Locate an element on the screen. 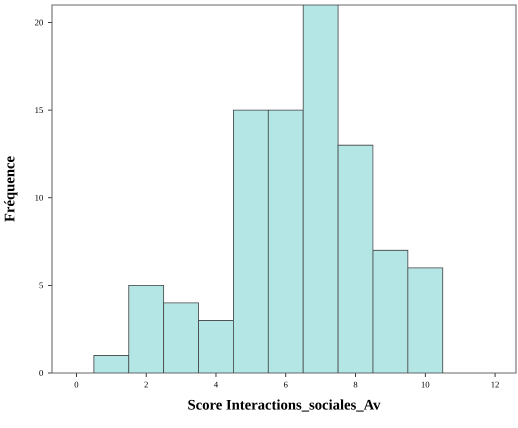 The image size is (518, 428). x-tick-label: 0 is located at coordinates (76, 385).